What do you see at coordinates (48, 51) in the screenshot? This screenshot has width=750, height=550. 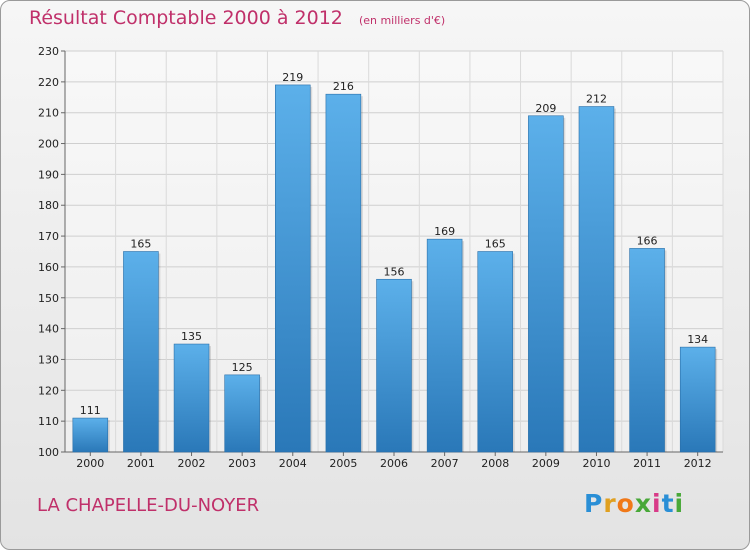 I see `y-tick-label: 230` at bounding box center [48, 51].